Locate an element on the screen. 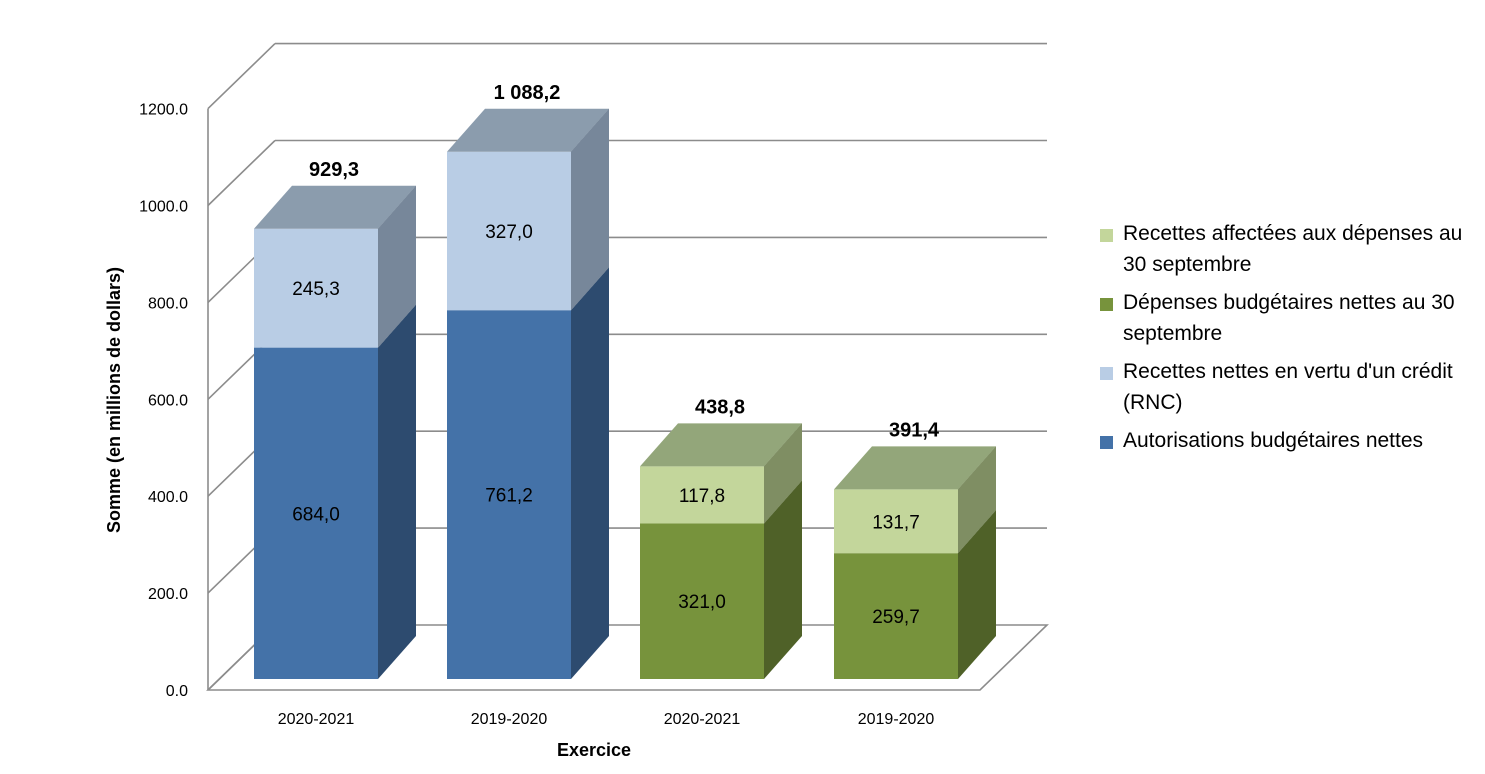  segment-value-label: 327,0 is located at coordinates (509, 232).